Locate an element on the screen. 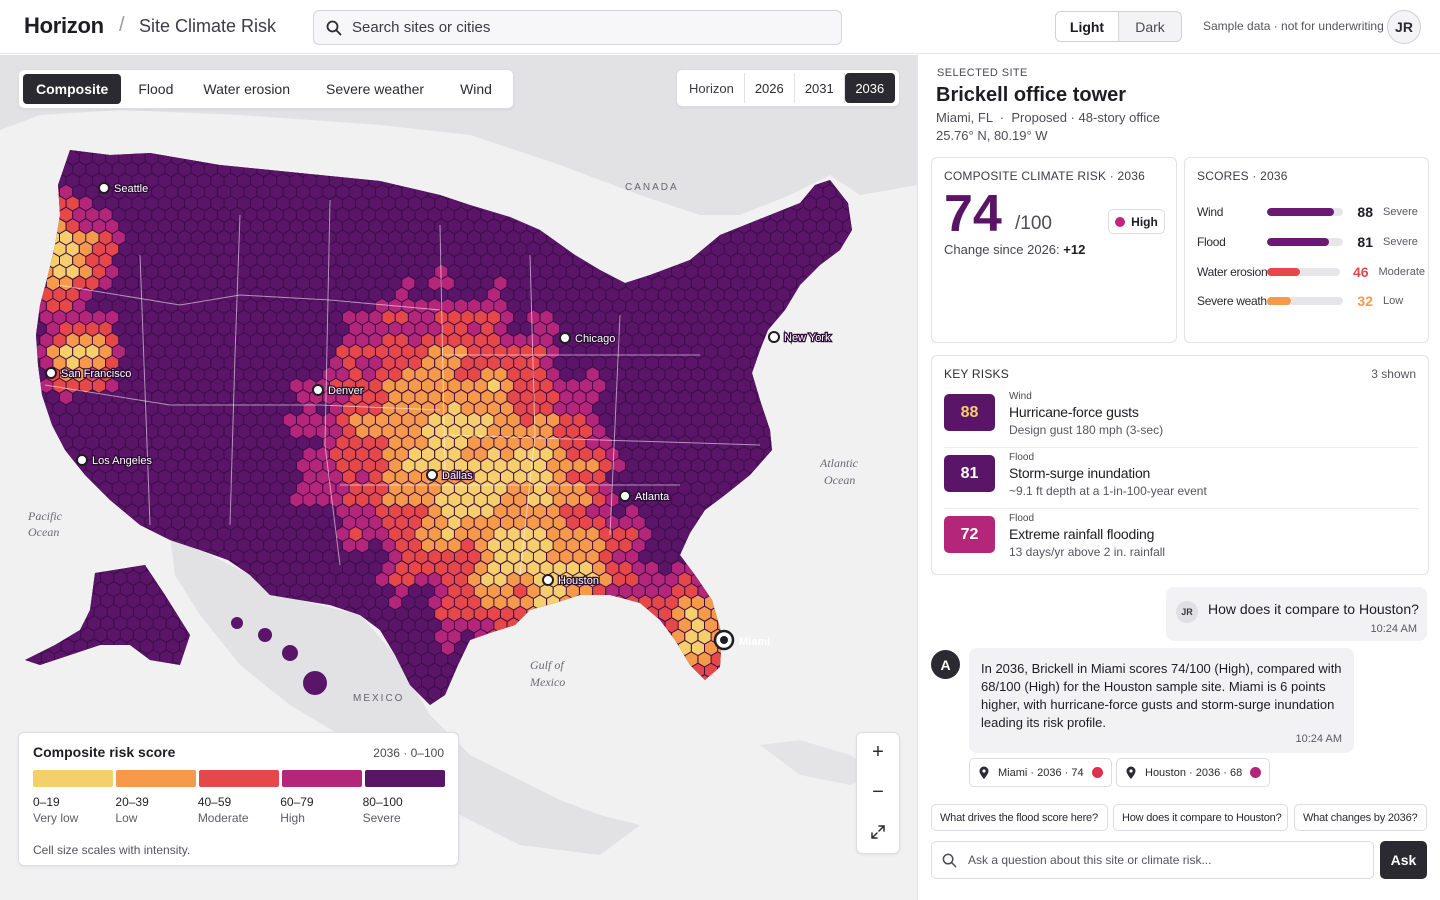  city-label: Houston is located at coordinates (578, 581).